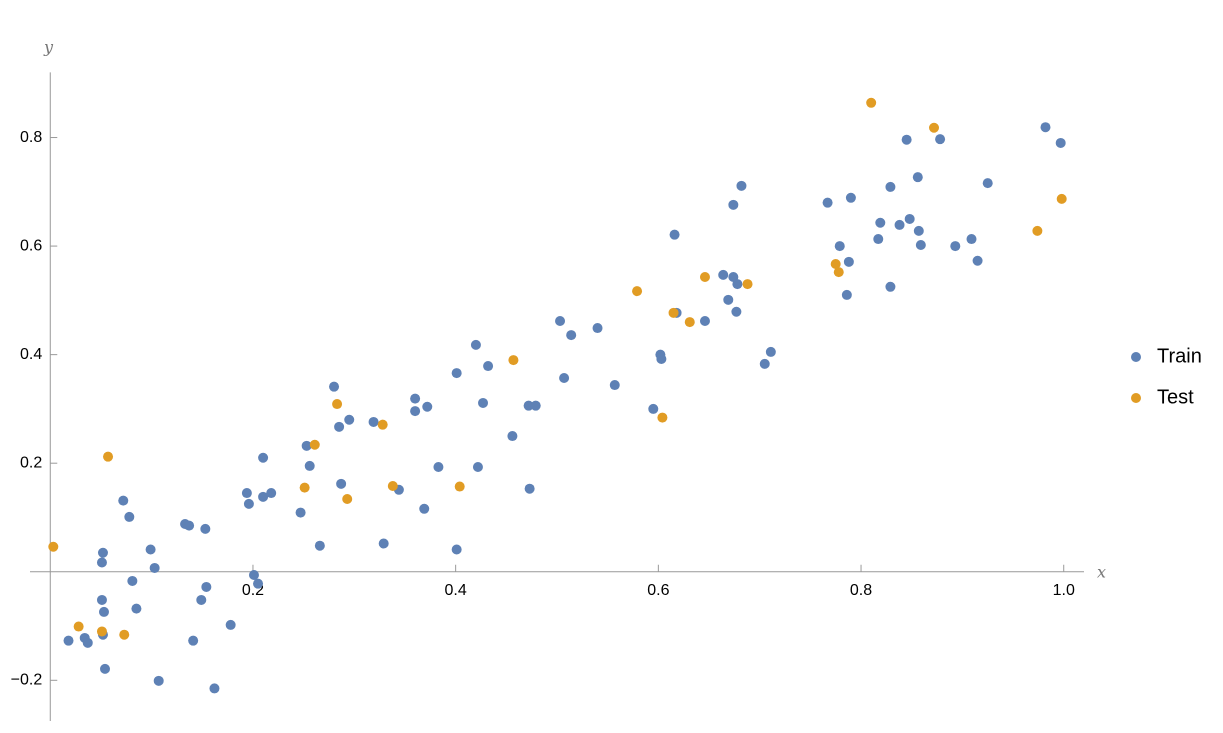  Describe the element at coordinates (27, 680) in the screenshot. I see `y-tick-label: −0.2` at that location.